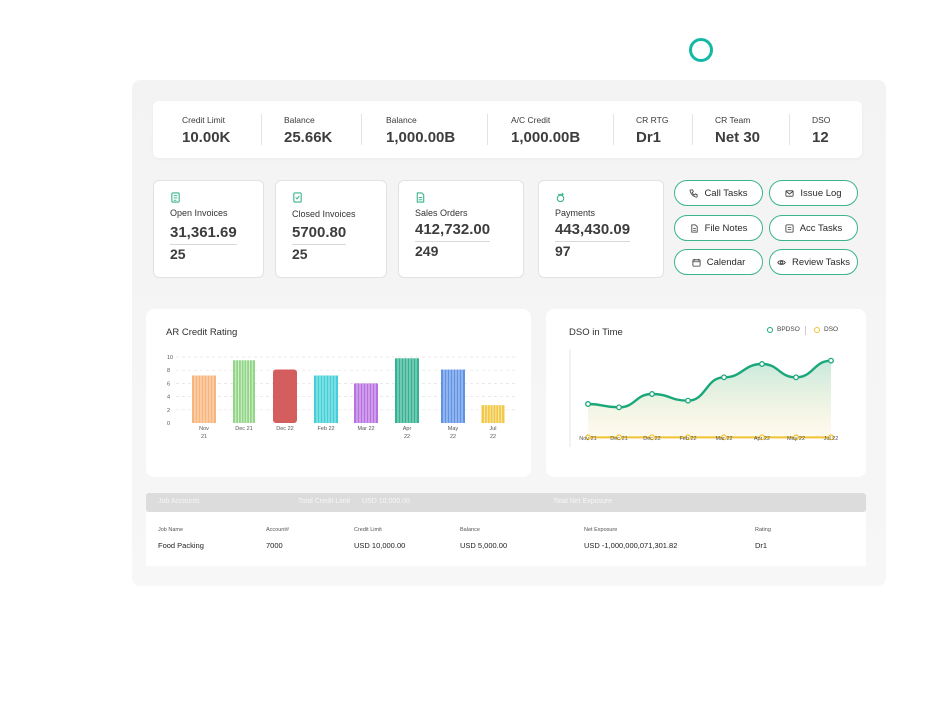 The image size is (949, 713). What do you see at coordinates (601, 229) in the screenshot?
I see `card-payments: Payments 443,430.09 97` at bounding box center [601, 229].